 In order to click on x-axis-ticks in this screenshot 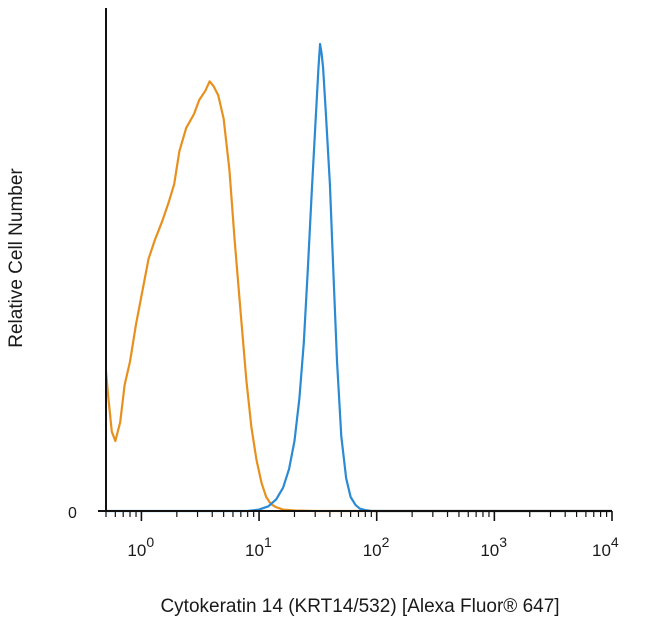, I will do `click(359, 516)`.